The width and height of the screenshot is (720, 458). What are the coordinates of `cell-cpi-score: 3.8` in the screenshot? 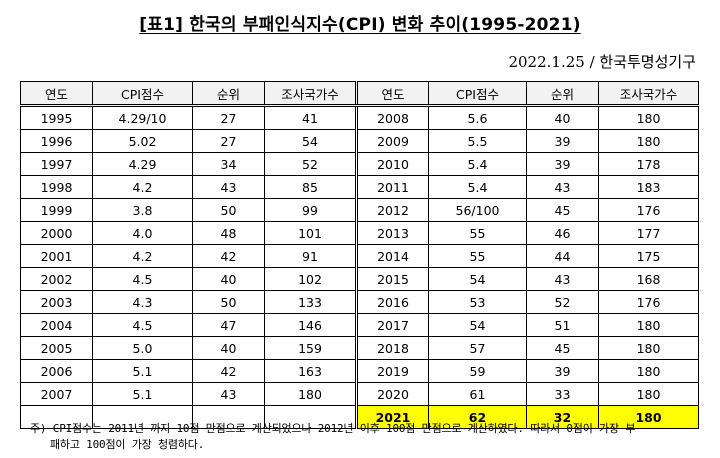 It's located at (142, 210).